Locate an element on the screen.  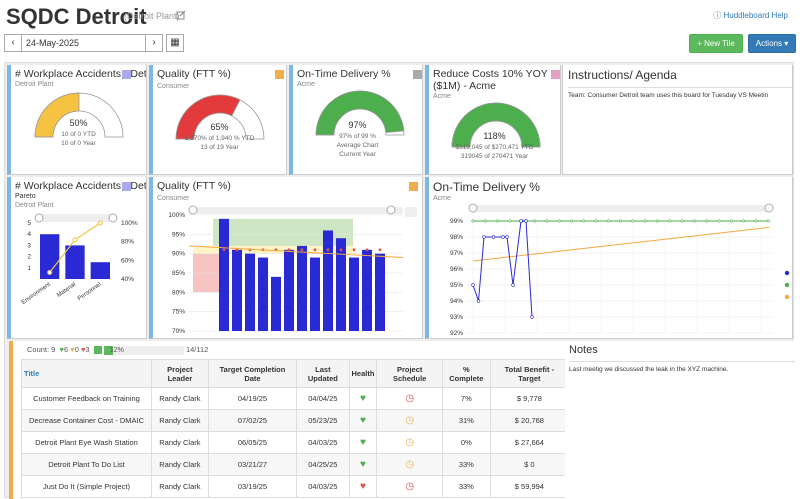
cell-percent-complete: 7% is located at coordinates (466, 398).